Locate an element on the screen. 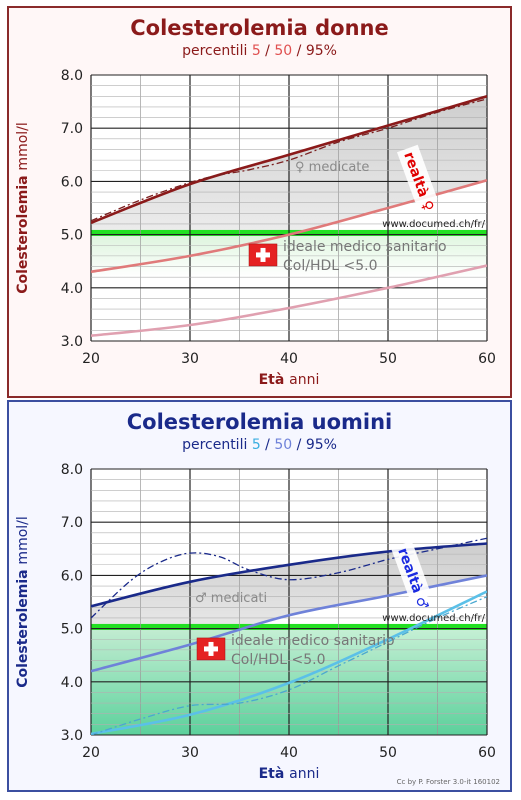 The height and width of the screenshot is (800, 521). women-xtick-label: 40 is located at coordinates (289, 359).